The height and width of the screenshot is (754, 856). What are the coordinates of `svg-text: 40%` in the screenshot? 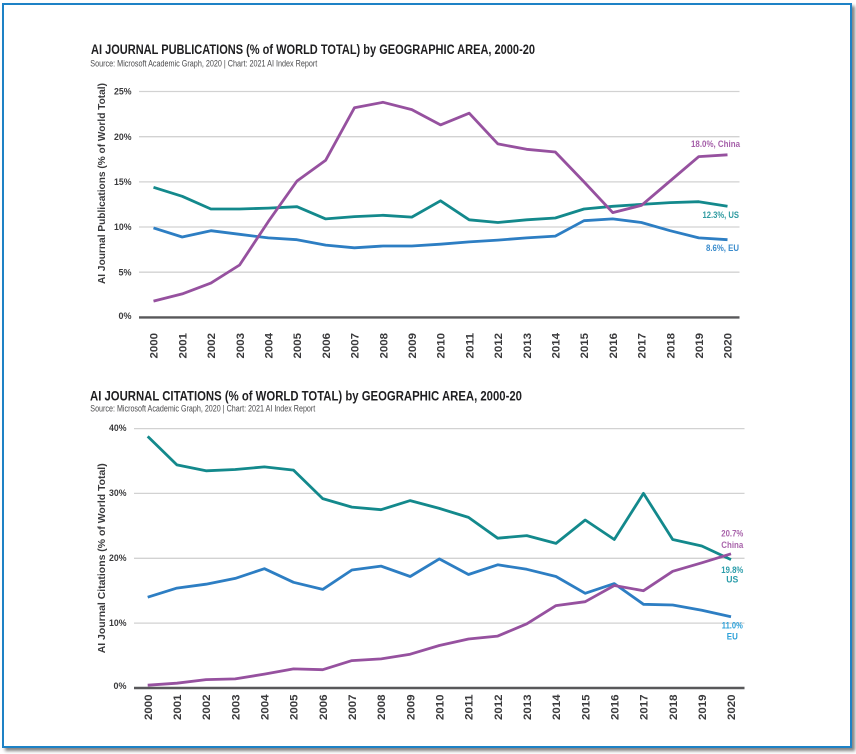 It's located at (118, 428).